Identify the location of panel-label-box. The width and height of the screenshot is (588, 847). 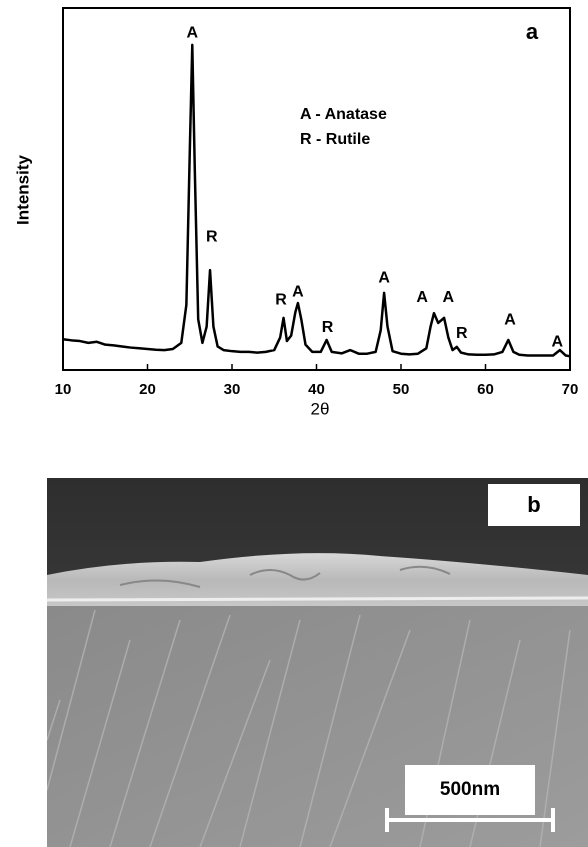
(534, 505).